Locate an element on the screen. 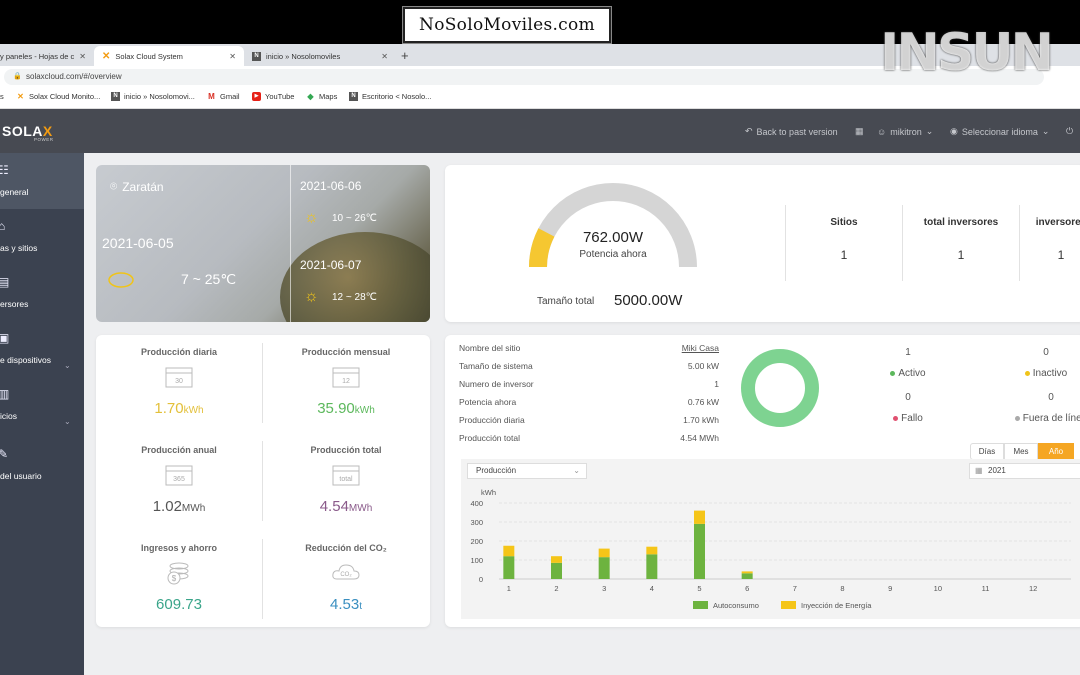  tab-solax: ✕ Solax Cloud System ✕ is located at coordinates (169, 56).